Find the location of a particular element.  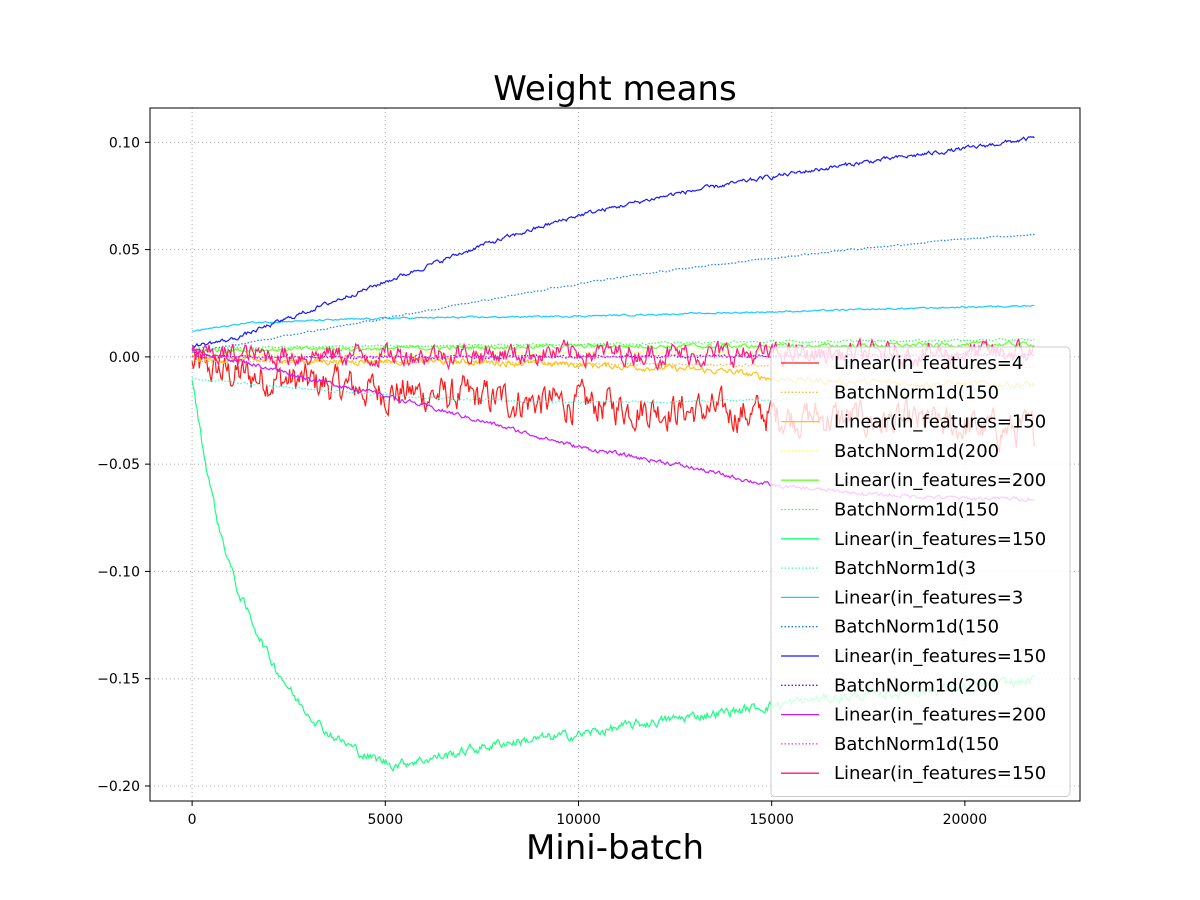

y-tick-label: −0.05 is located at coordinates (118, 465).